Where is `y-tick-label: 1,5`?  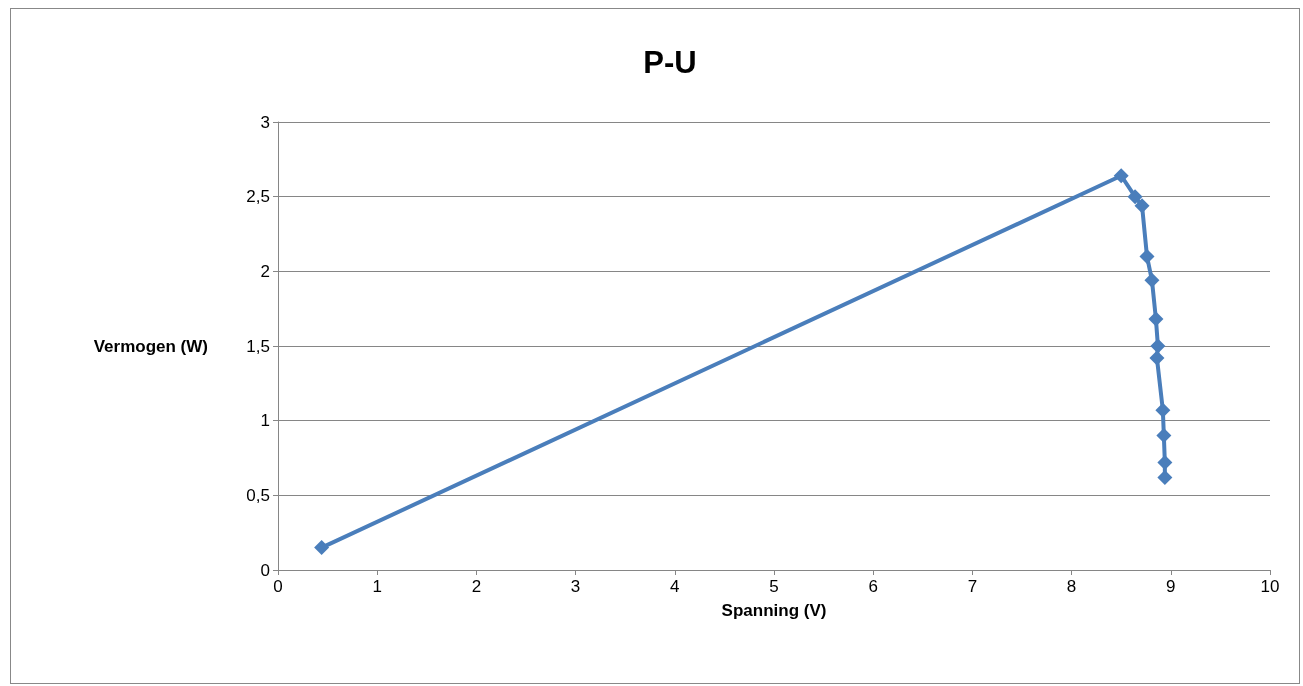 y-tick-label: 1,5 is located at coordinates (258, 346).